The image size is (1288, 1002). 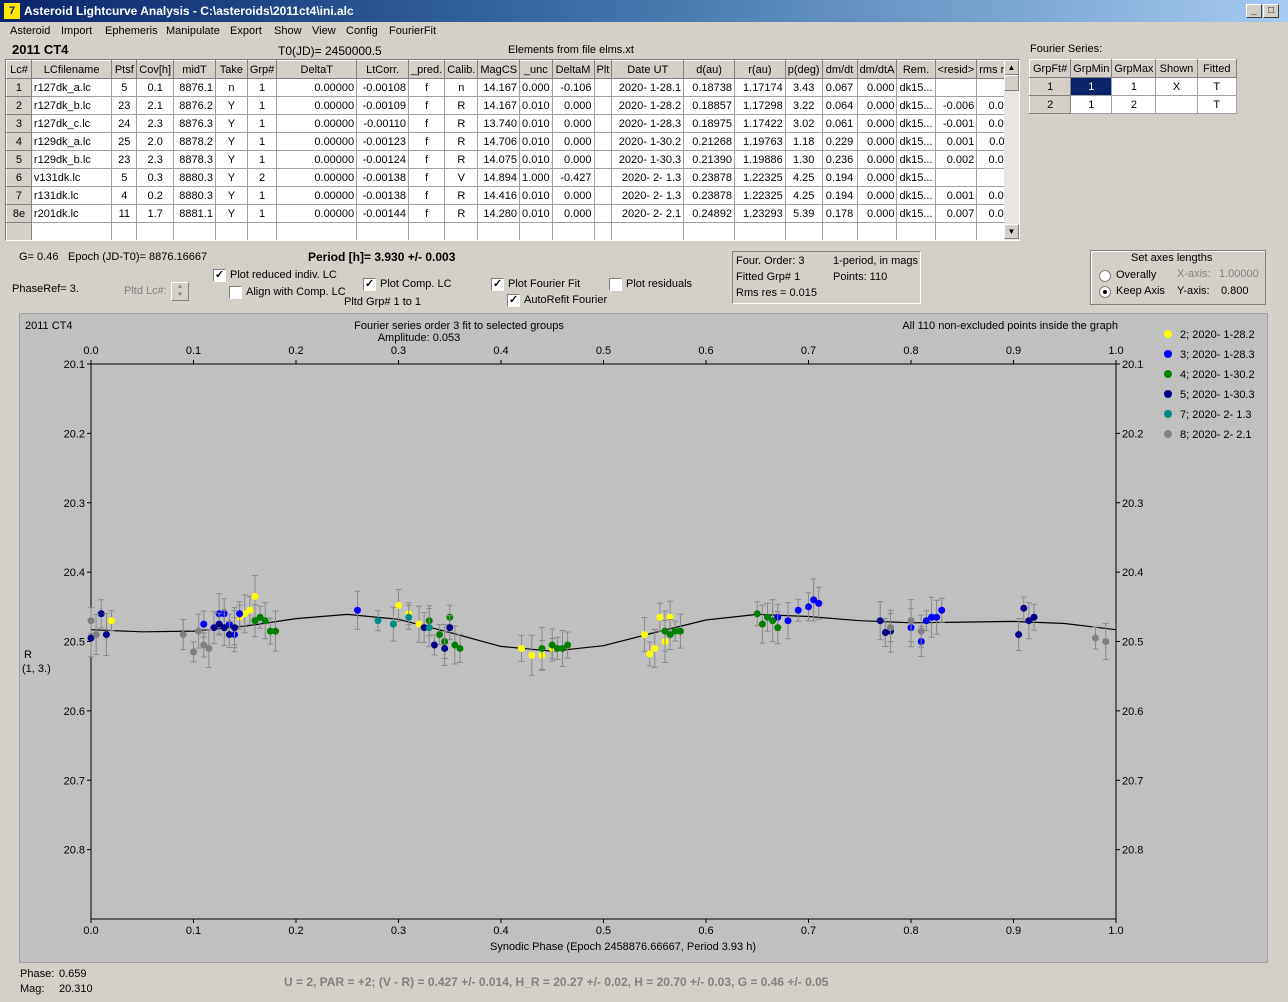 I want to click on table-cell: 0.229, so click(x=839, y=141).